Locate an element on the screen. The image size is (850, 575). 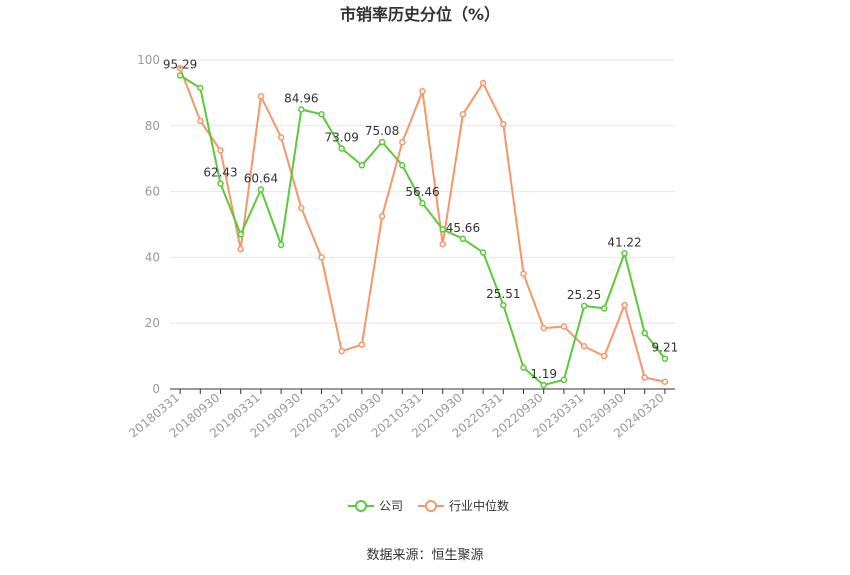
data-label: 1.19 is located at coordinates (543, 374).